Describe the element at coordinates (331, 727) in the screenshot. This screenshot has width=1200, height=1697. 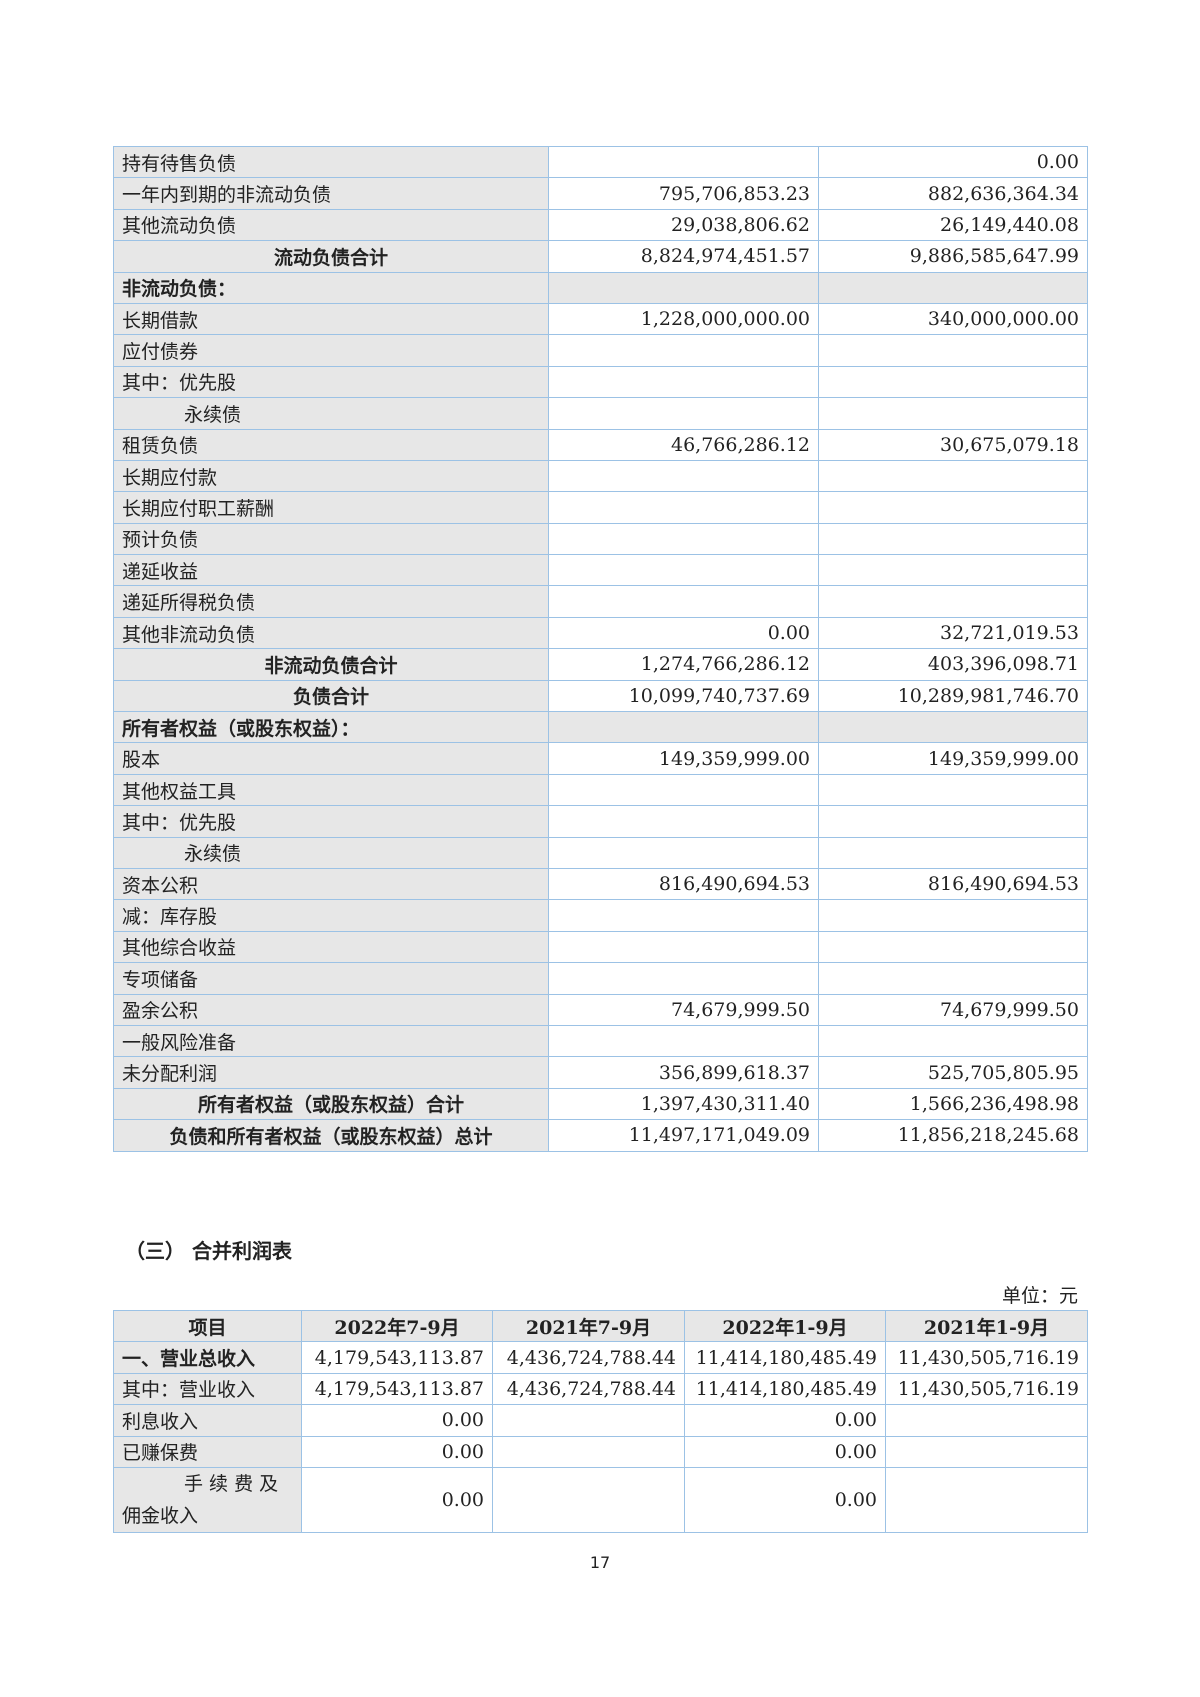
I see `row-label: 所有者权益（或股东权益）：` at that location.